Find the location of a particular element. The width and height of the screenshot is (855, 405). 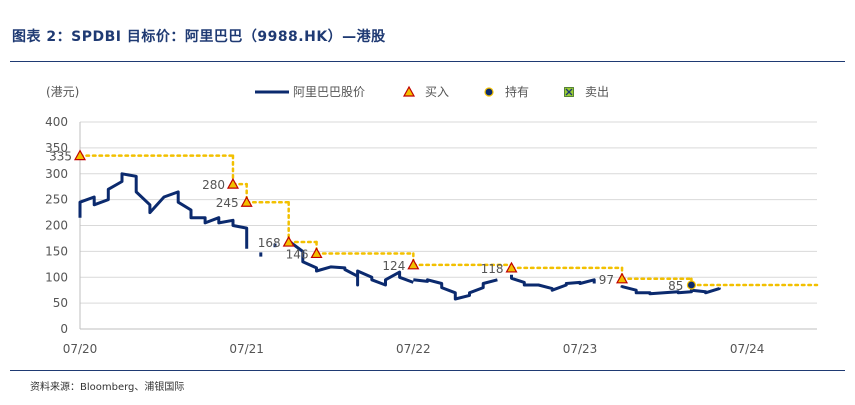

legend-label: 阿里巴巴股价 is located at coordinates (329, 92).